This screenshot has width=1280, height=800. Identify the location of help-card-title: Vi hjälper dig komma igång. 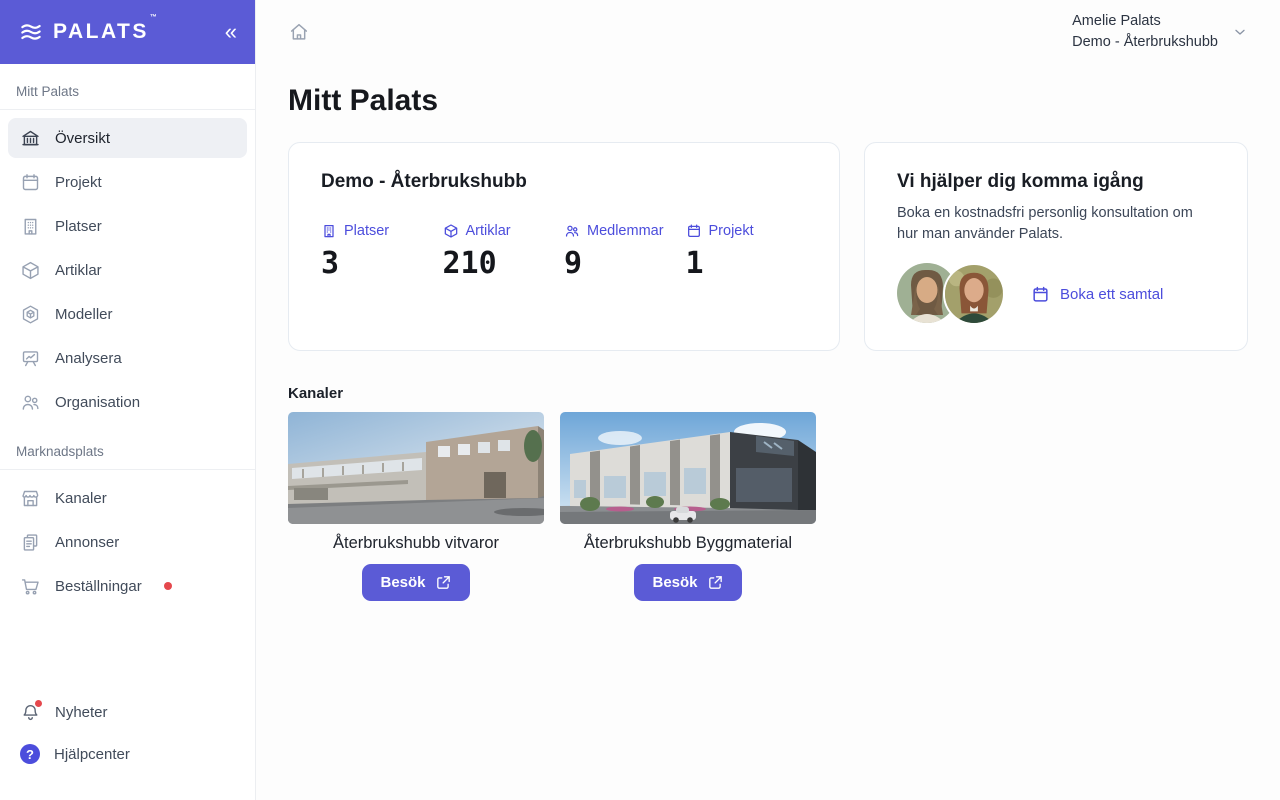
(1020, 181).